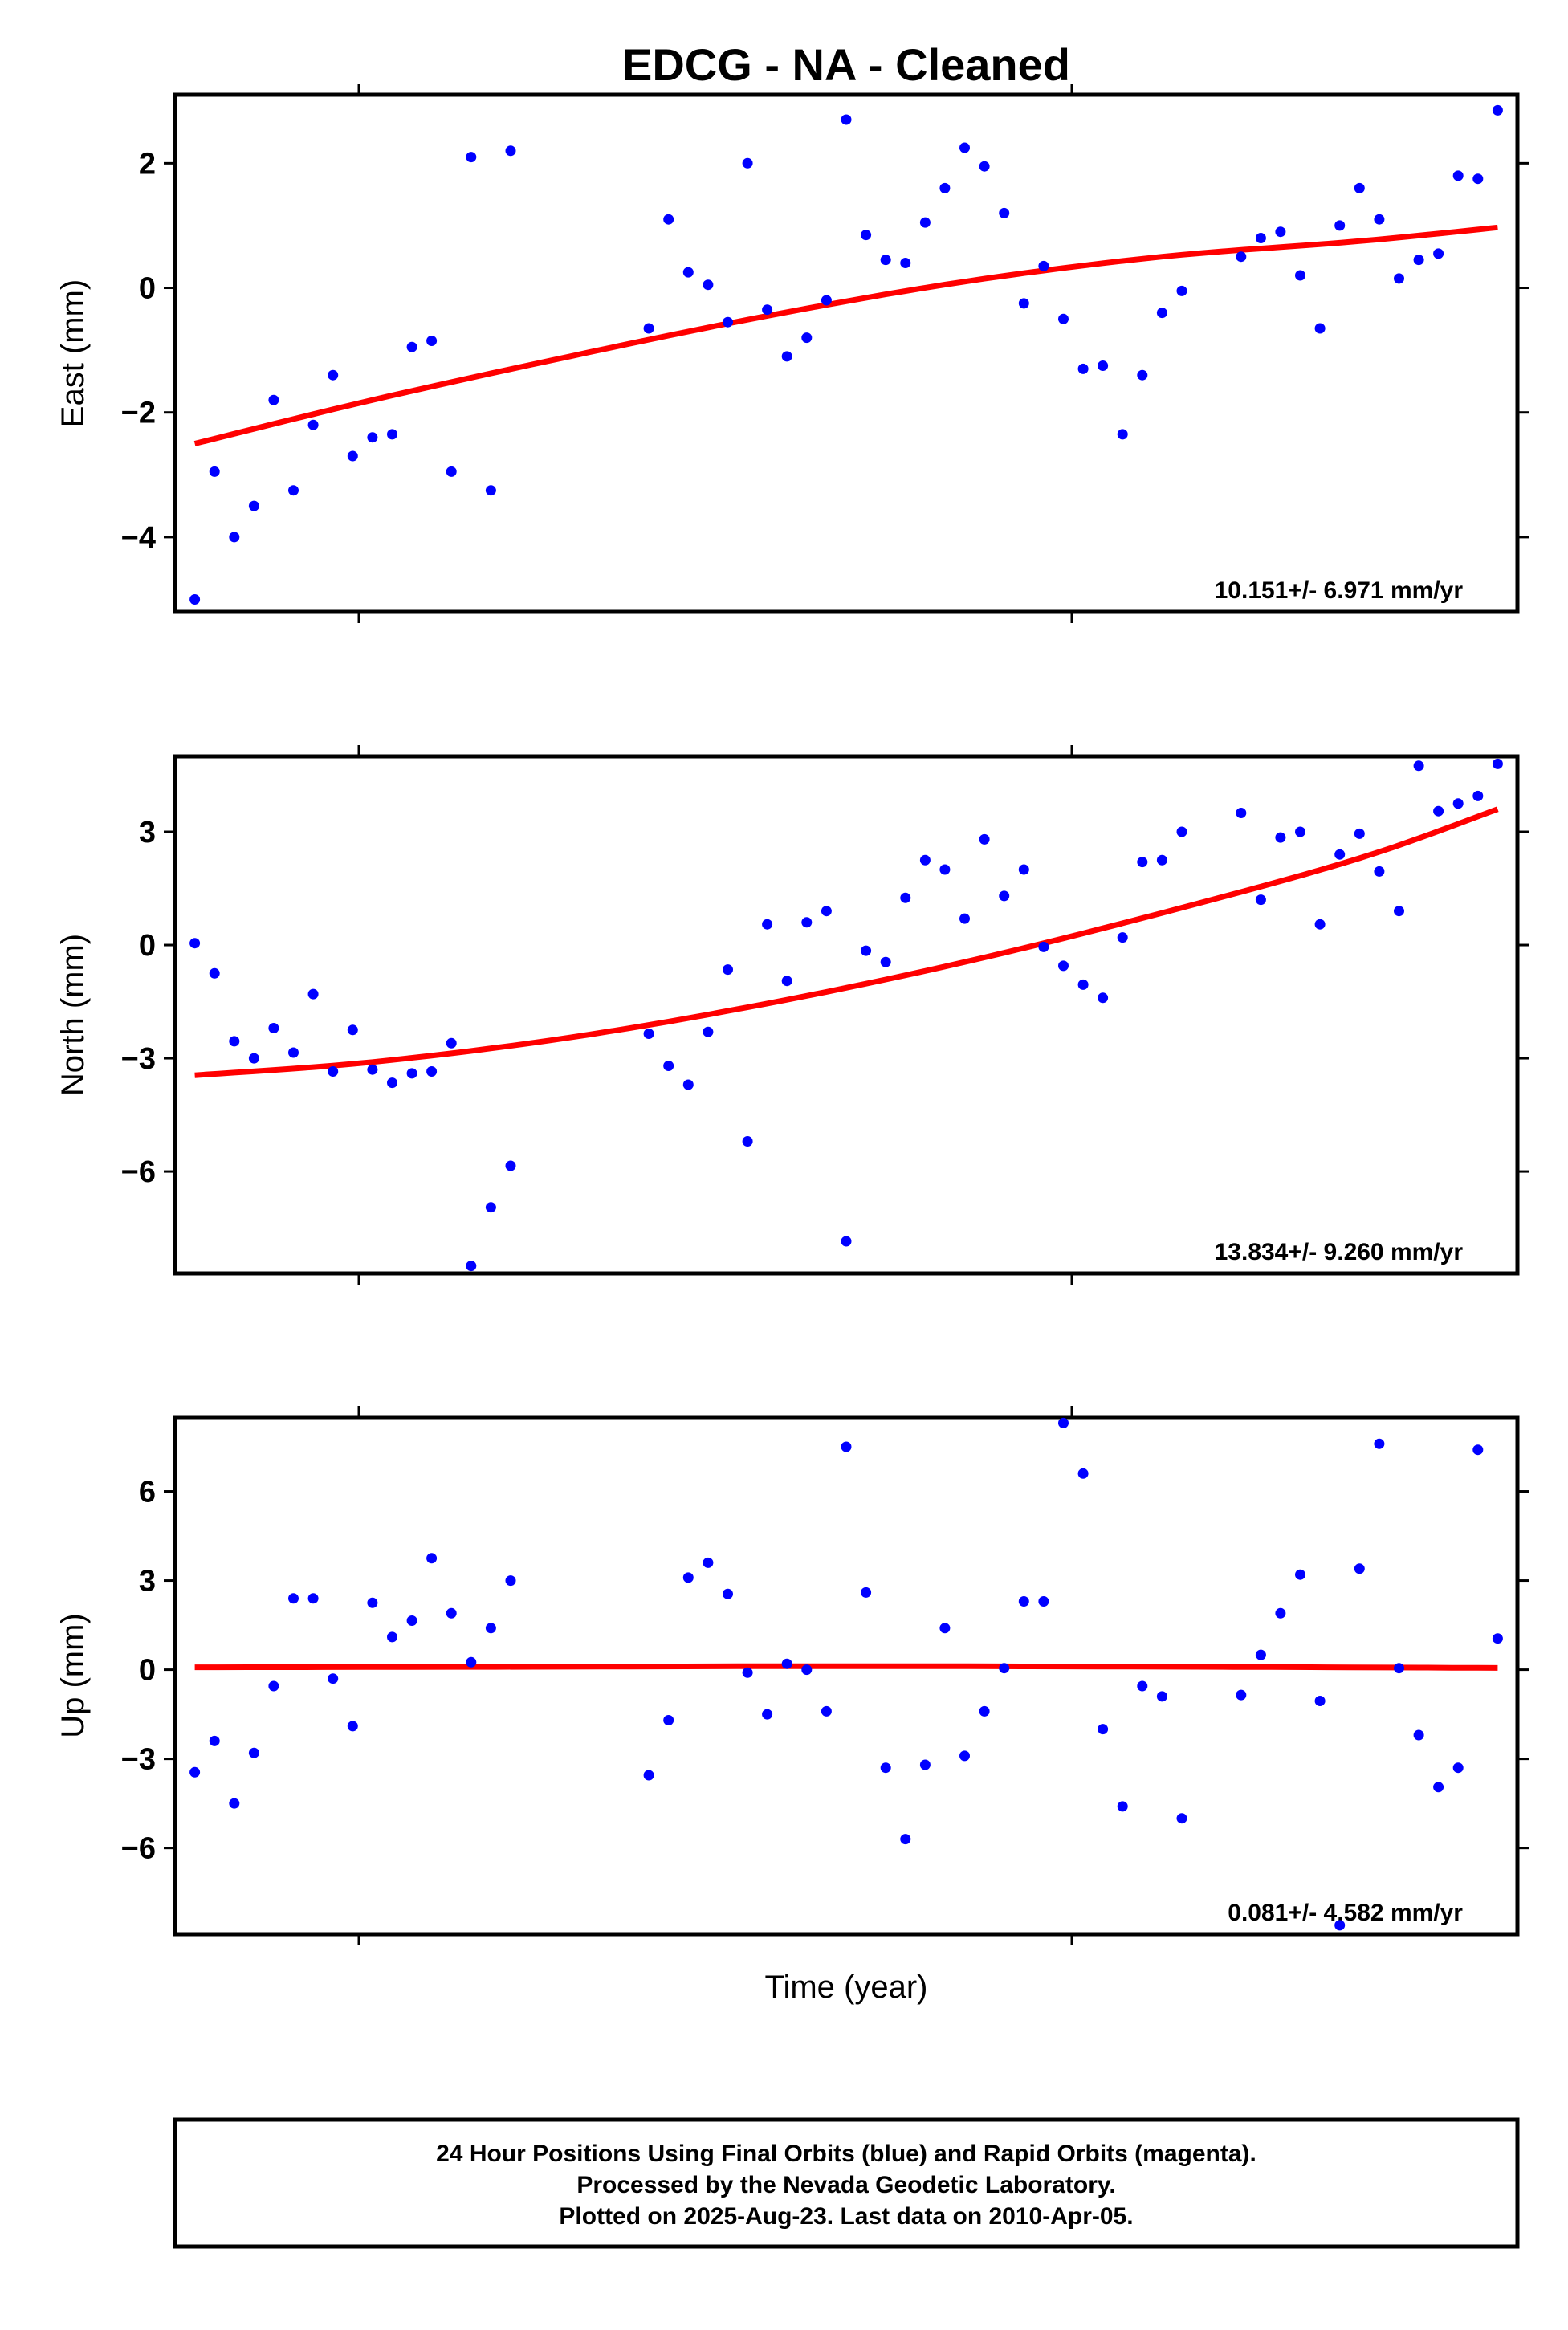 The height and width of the screenshot is (2330, 1568). What do you see at coordinates (138, 1849) in the screenshot?
I see `up-y-tick-label: −6` at bounding box center [138, 1849].